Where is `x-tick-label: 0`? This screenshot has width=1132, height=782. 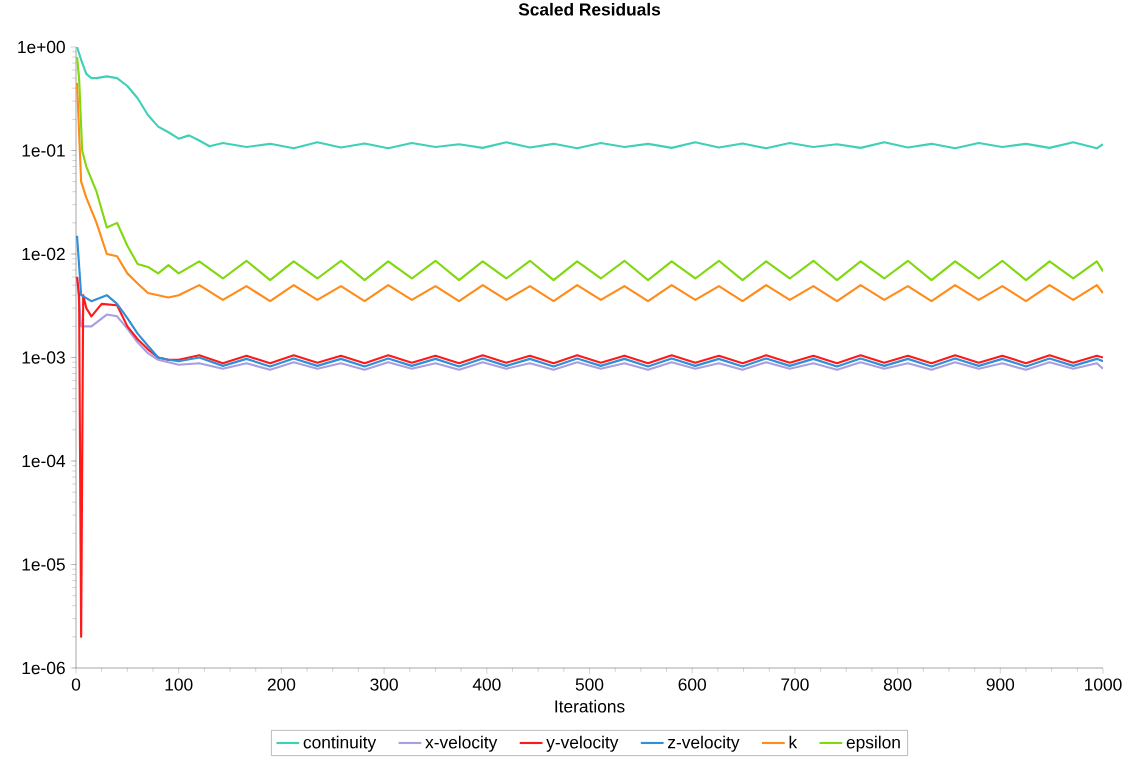
x-tick-label: 0 is located at coordinates (76, 684).